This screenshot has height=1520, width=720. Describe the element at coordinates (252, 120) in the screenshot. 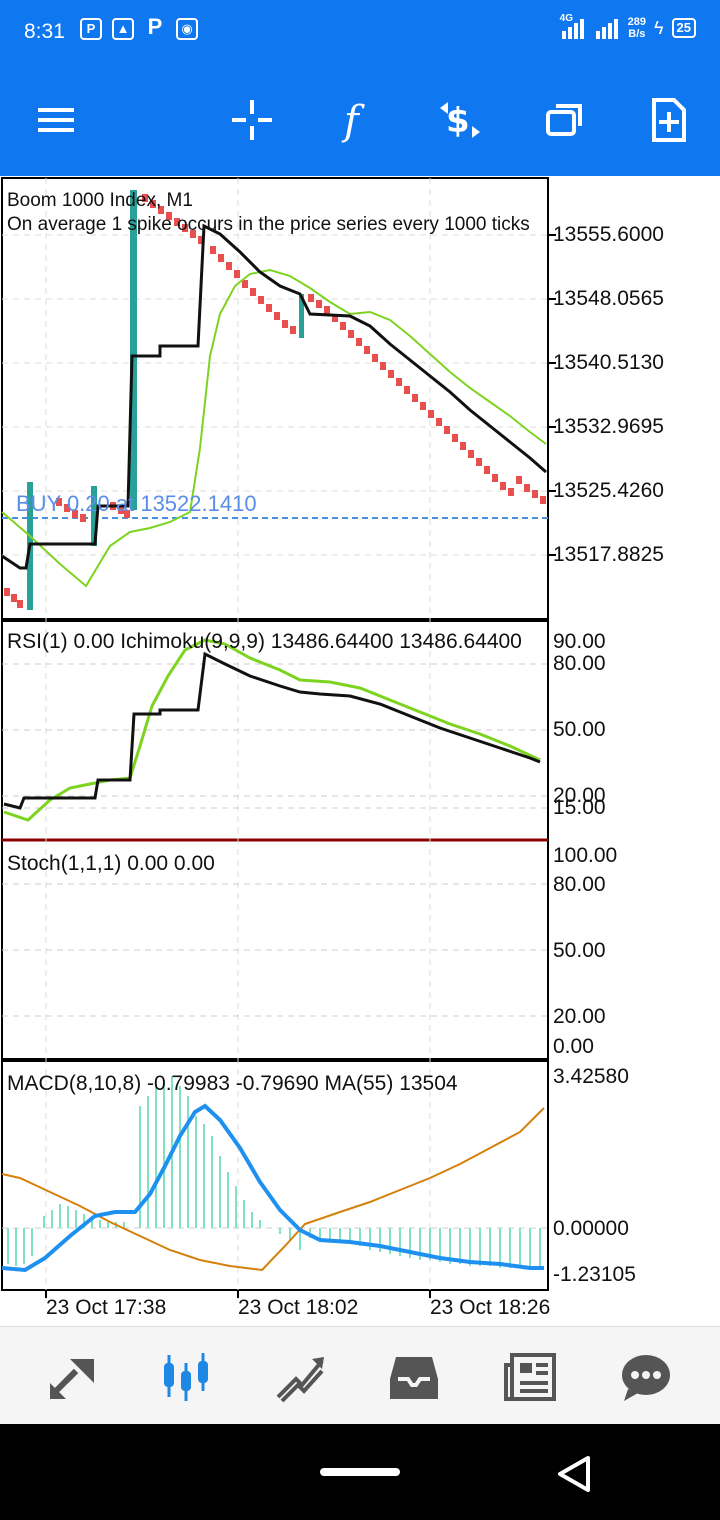

I see `crosshair-icon` at that location.